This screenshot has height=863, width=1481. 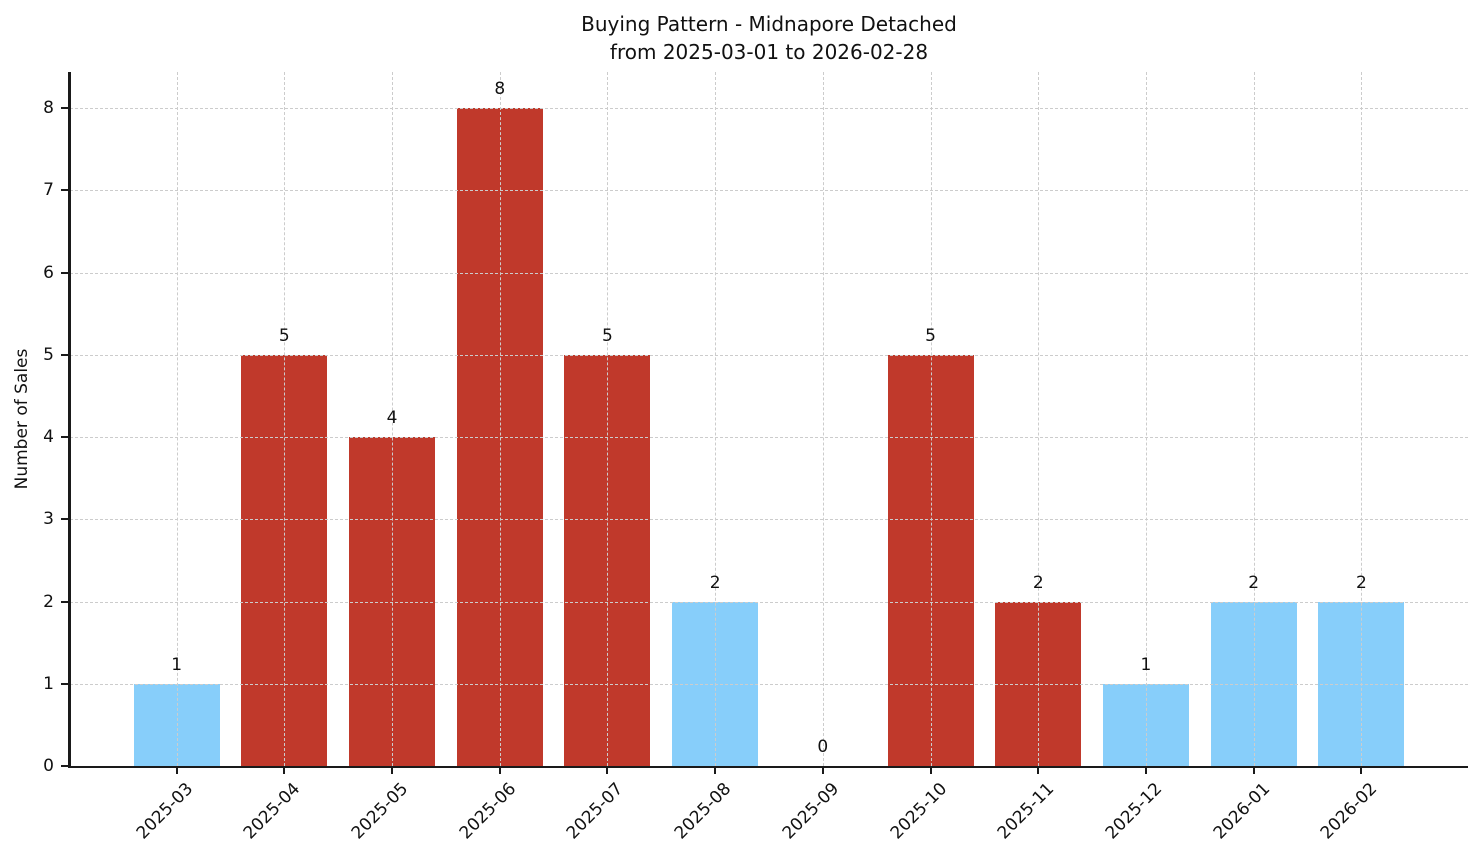 I want to click on x-tick-label-2025-04: 2025-04, so click(x=272, y=811).